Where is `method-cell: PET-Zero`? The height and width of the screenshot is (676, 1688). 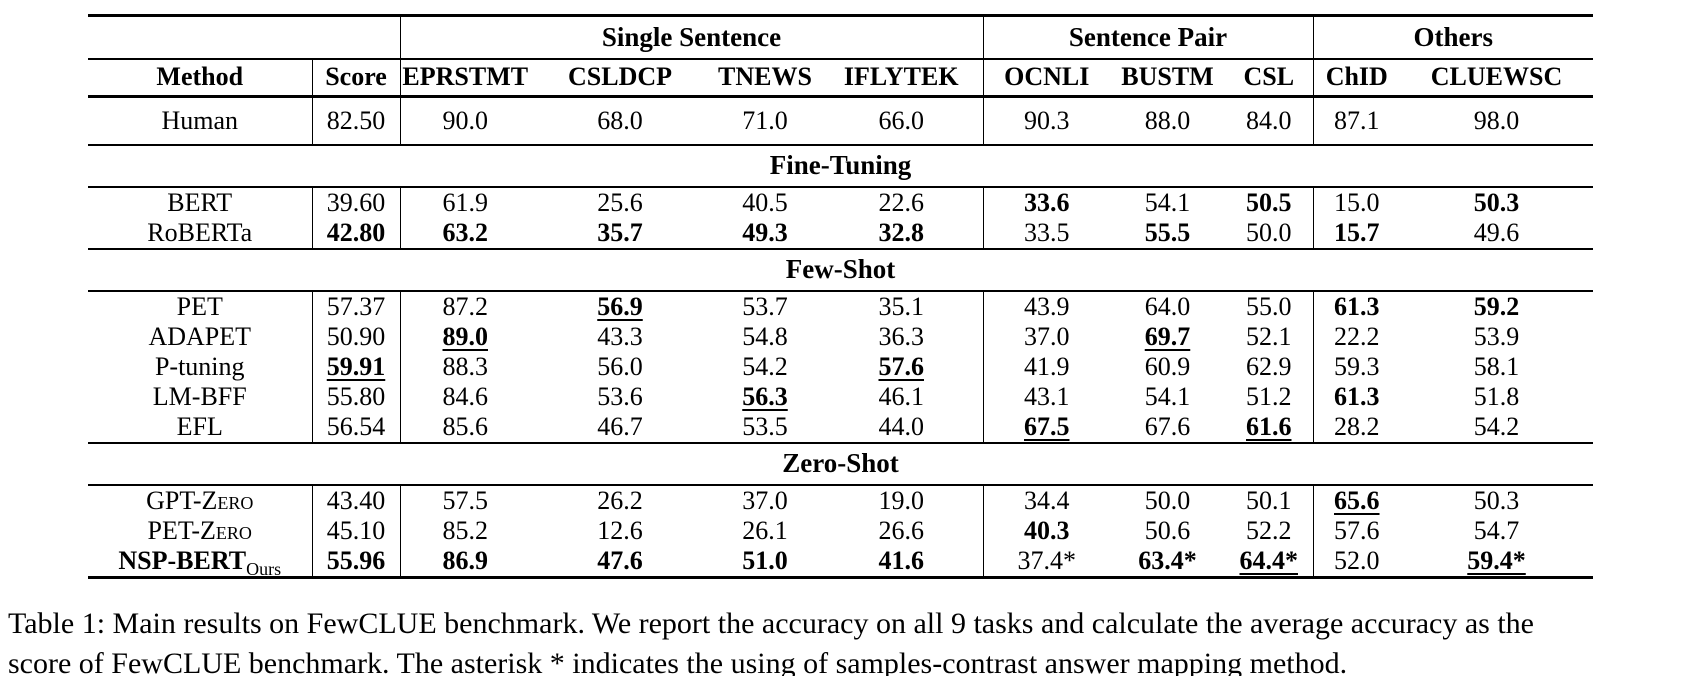
method-cell: PET-Zero is located at coordinates (200, 531).